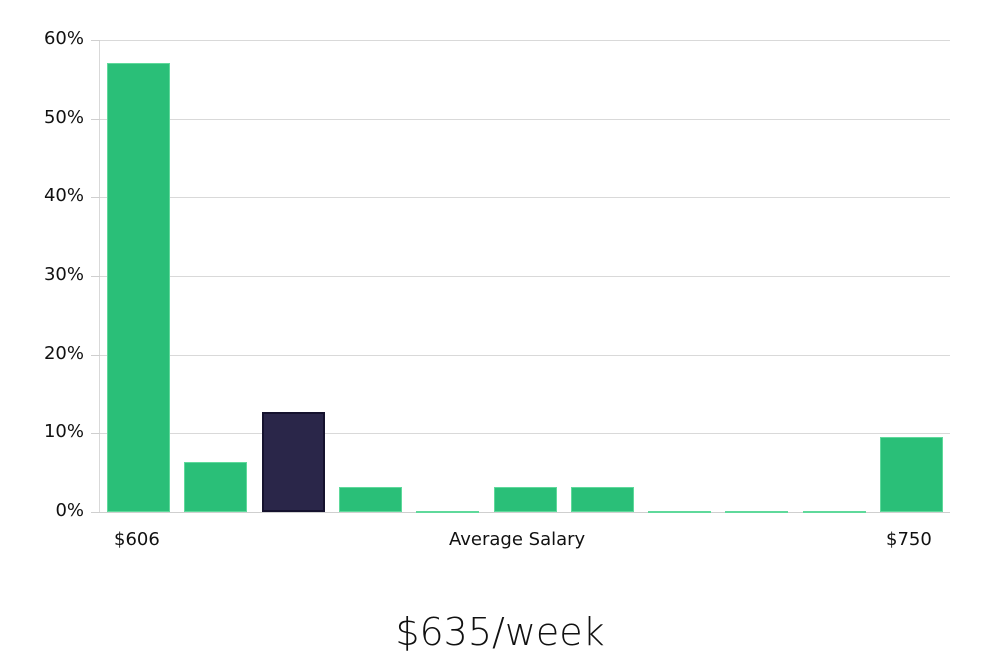  I want to click on average-salary-value: $635/week, so click(500, 632).